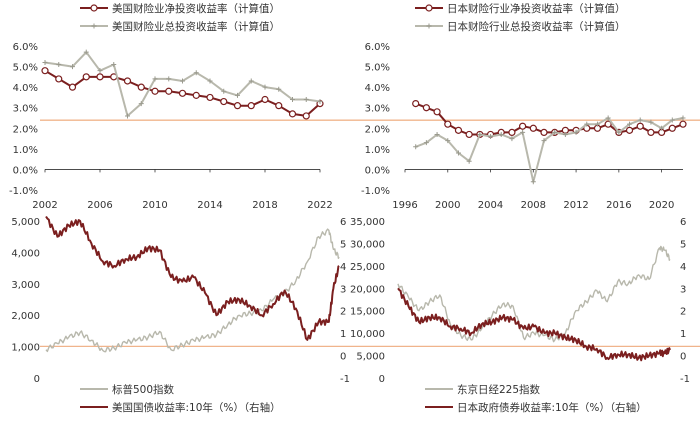 Image resolution: width=700 pixels, height=425 pixels. What do you see at coordinates (370, 357) in the screenshot?
I see `y-tick-label: 5,000` at bounding box center [370, 357].